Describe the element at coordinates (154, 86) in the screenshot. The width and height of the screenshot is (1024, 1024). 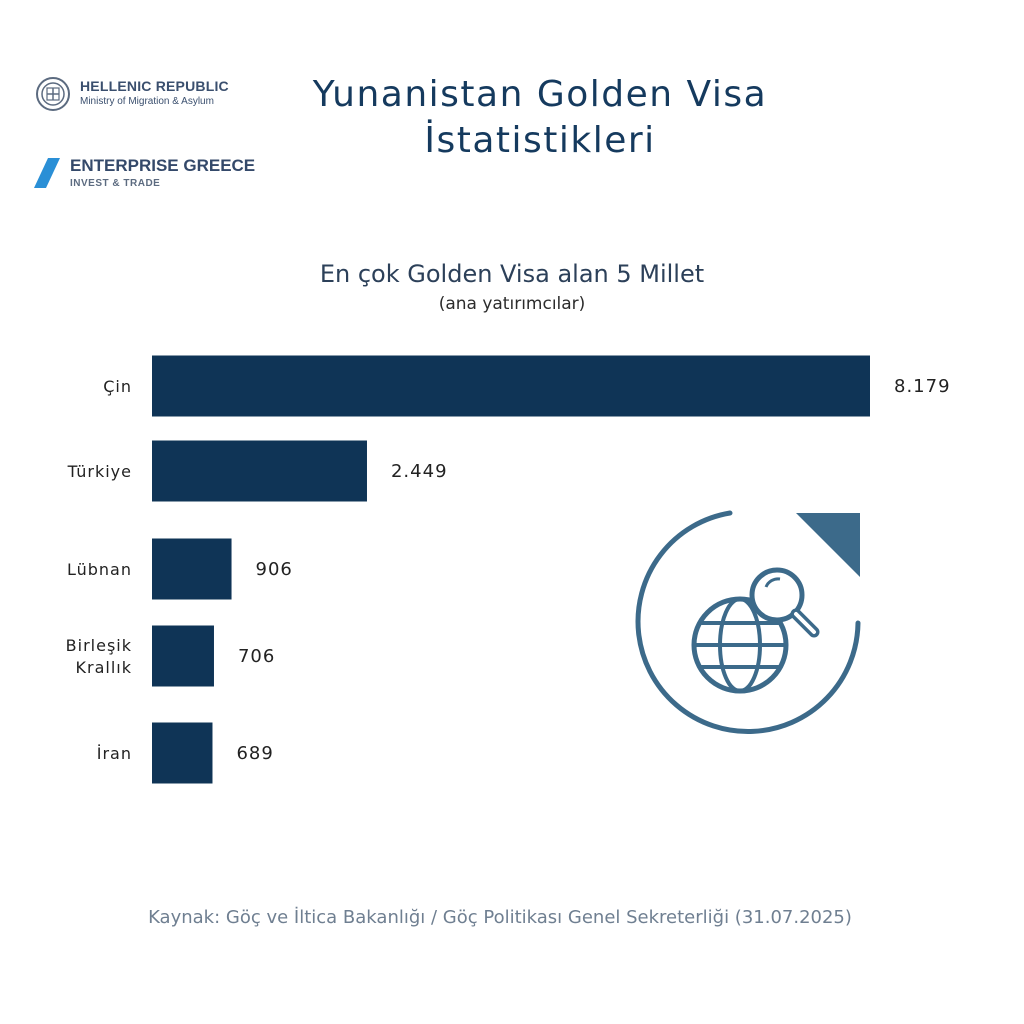
I see `hellenic-logo-line1: HELLENIC REPUBLIC` at that location.